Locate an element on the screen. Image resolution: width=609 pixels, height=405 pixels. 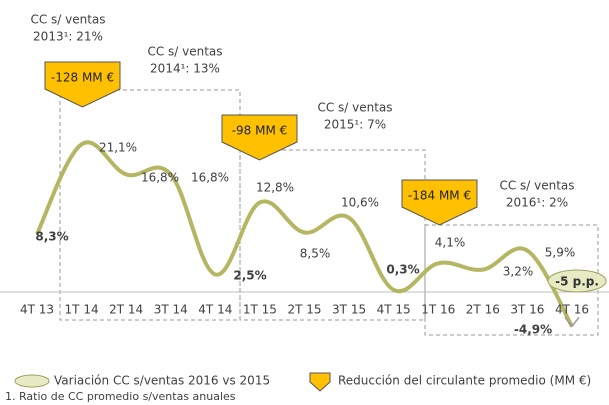
data-label: 4,1% is located at coordinates (450, 243).